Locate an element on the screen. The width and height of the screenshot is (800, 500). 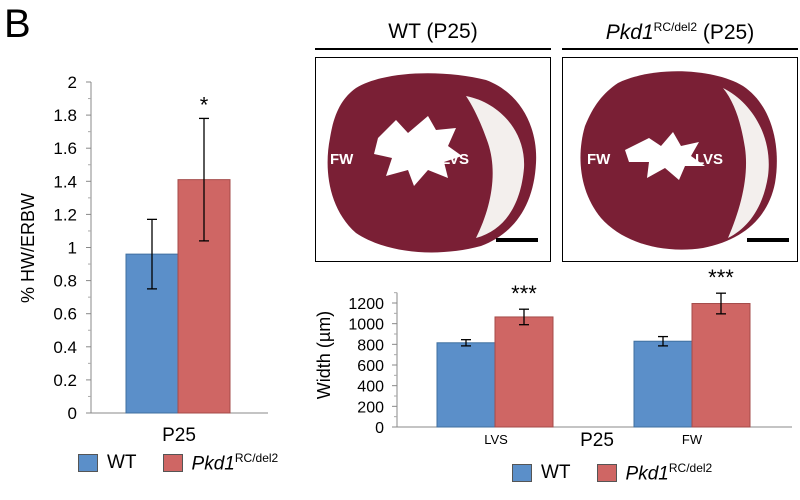
significance-marker: * is located at coordinates (204, 104).